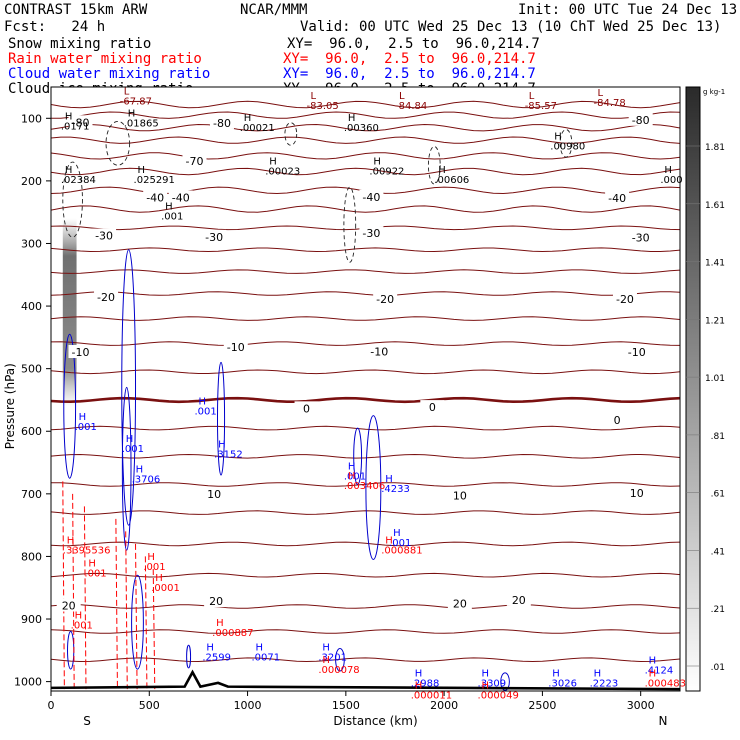  Describe the element at coordinates (31, 243) in the screenshot. I see `y-tick-label: 300` at that location.